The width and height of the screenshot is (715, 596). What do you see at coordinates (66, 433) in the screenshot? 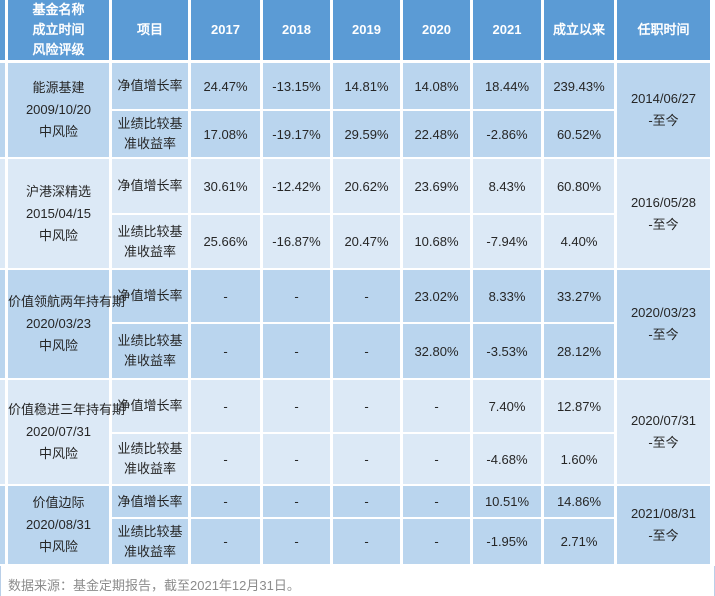
I see `fund-name-cell: 价值稳进三年持有期 2020/07/31 中风险` at bounding box center [66, 433].